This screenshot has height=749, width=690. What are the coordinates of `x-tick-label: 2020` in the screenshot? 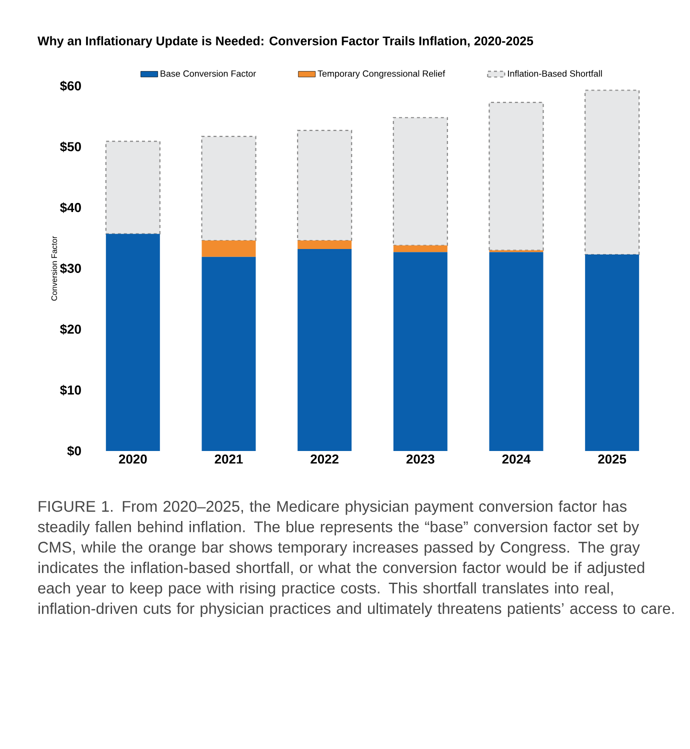 It's located at (132, 459).